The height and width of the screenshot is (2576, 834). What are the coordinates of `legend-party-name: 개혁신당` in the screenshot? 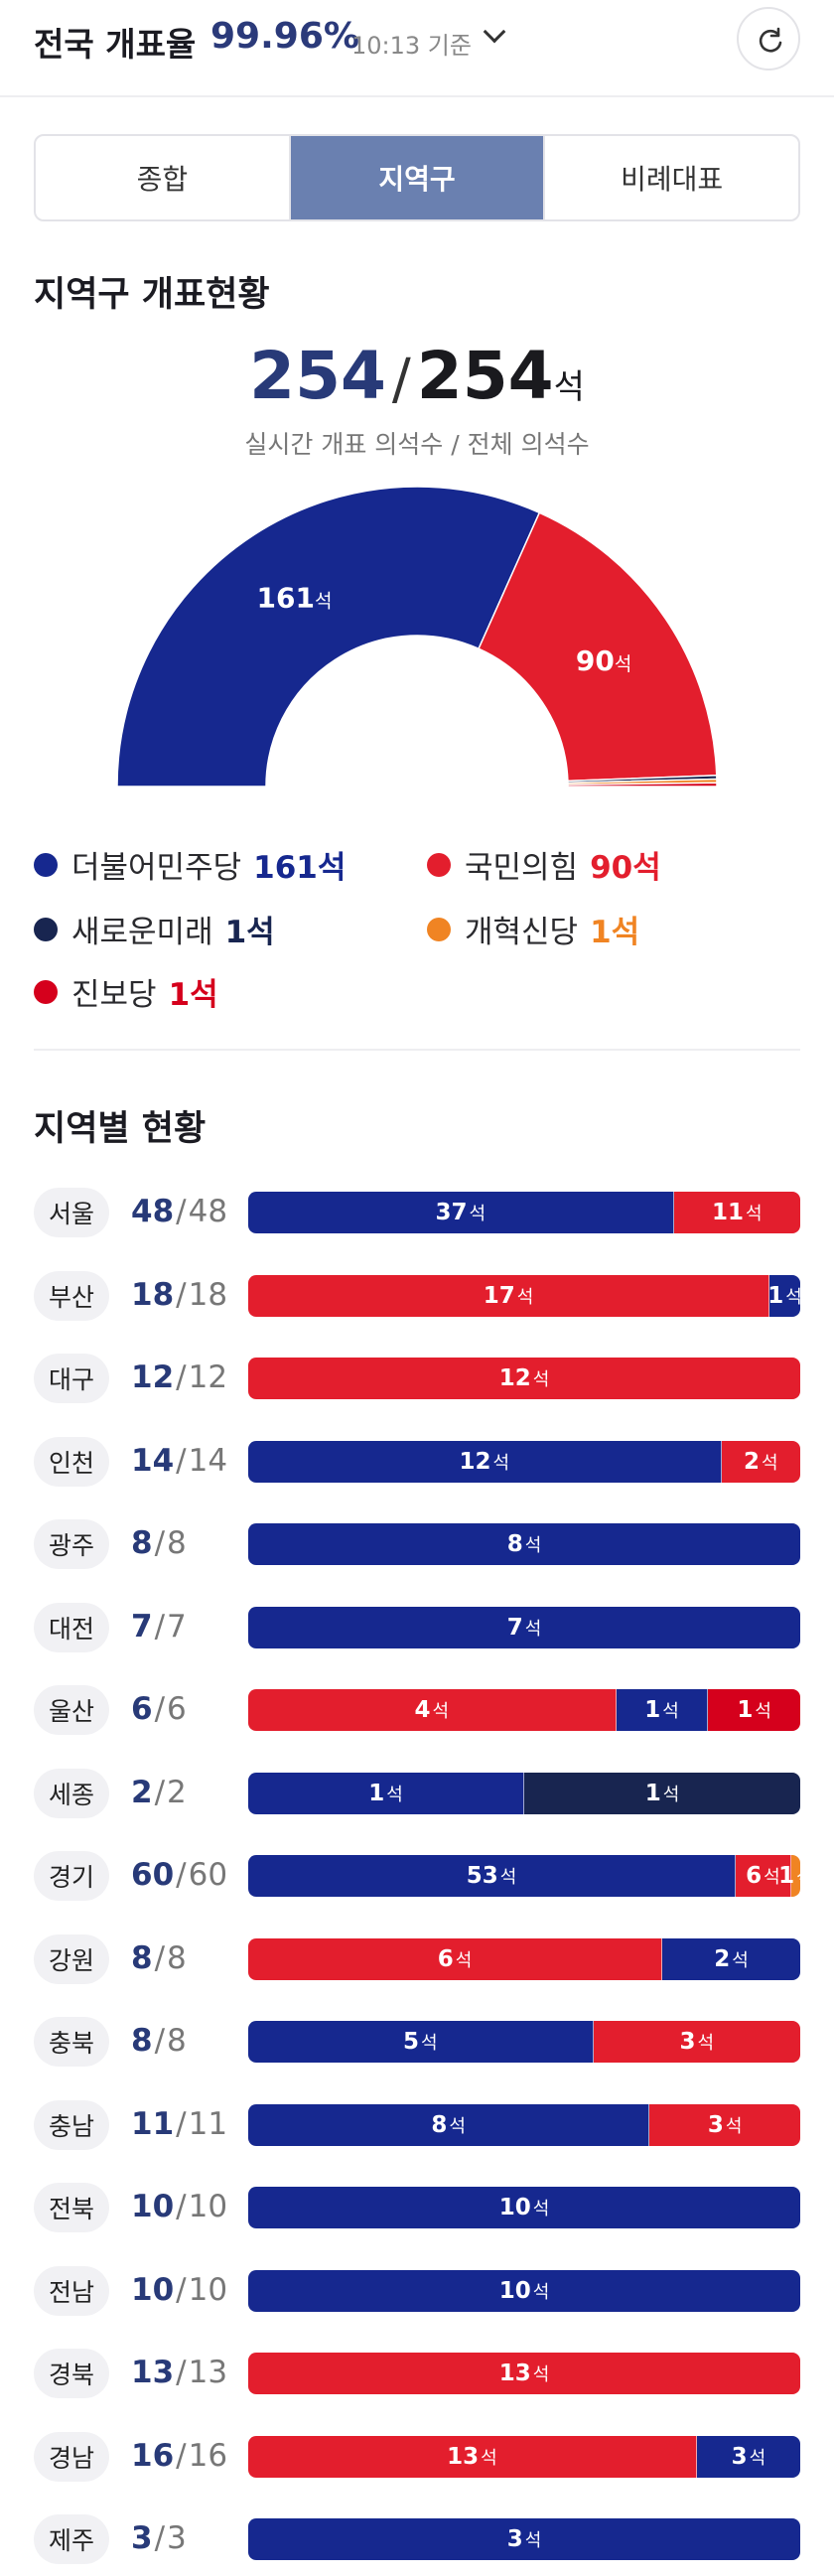 It's located at (522, 932).